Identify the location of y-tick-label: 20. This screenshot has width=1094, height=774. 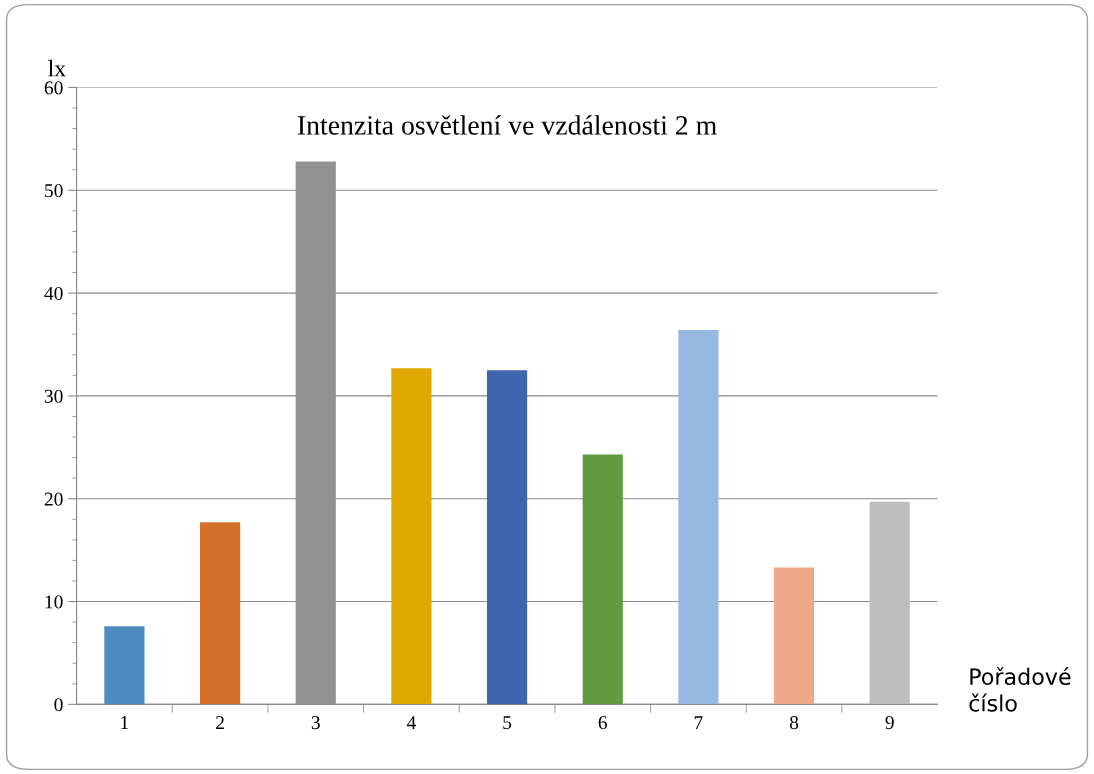
(53, 499).